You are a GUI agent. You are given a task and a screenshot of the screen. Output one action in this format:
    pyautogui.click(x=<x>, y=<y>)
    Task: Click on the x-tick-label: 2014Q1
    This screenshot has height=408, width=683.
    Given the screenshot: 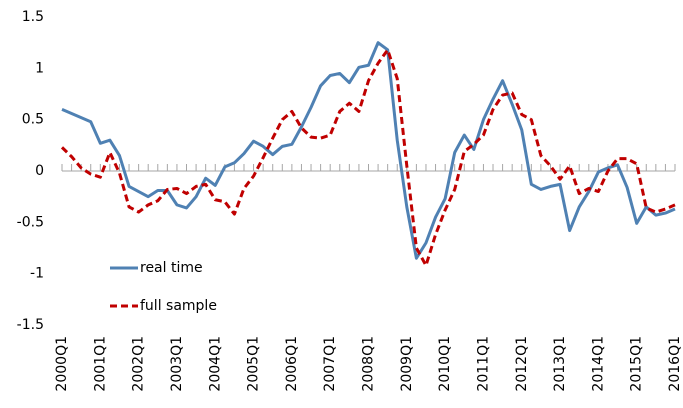 What is the action you would take?
    pyautogui.click(x=598, y=364)
    